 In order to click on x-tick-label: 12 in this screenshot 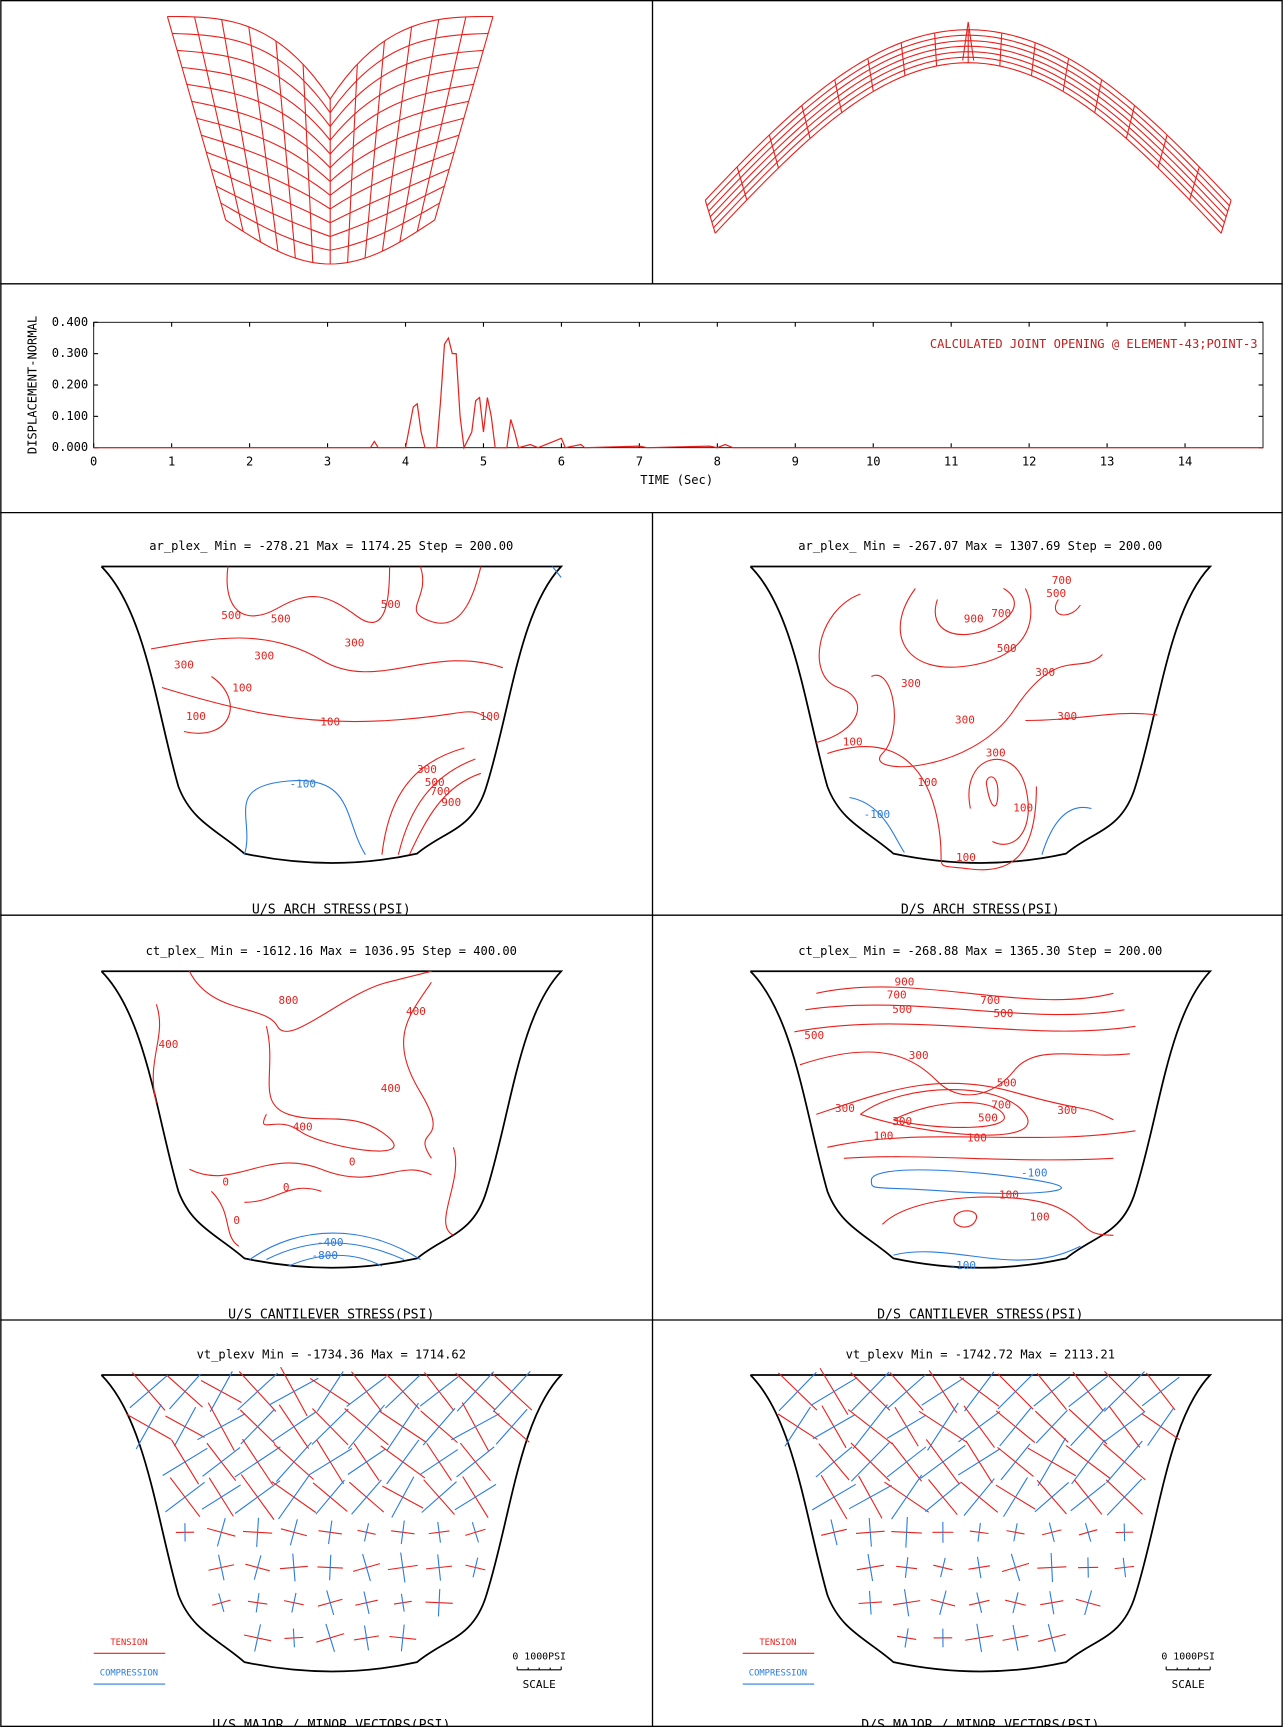, I will do `click(1029, 461)`.